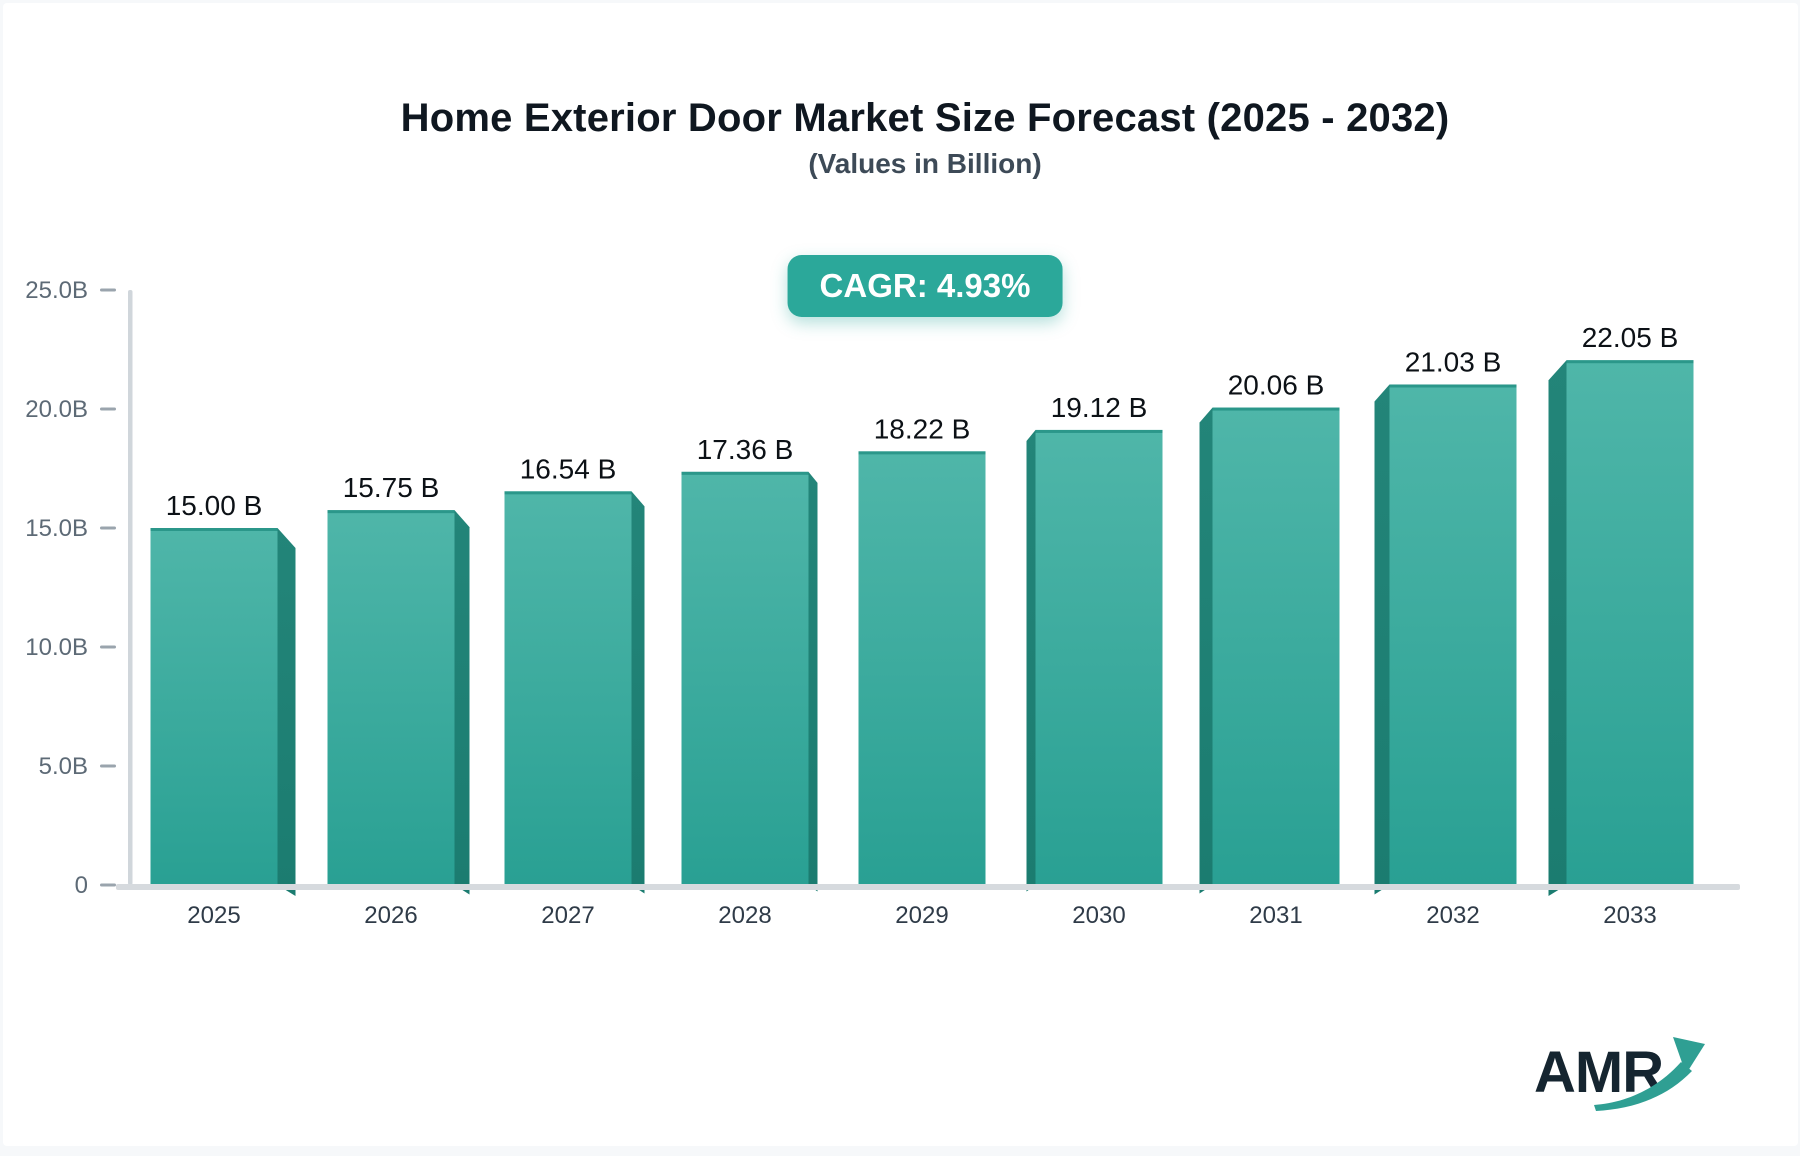 This screenshot has height=1156, width=1800. I want to click on y-tick-label: 10.0B, so click(56, 647).